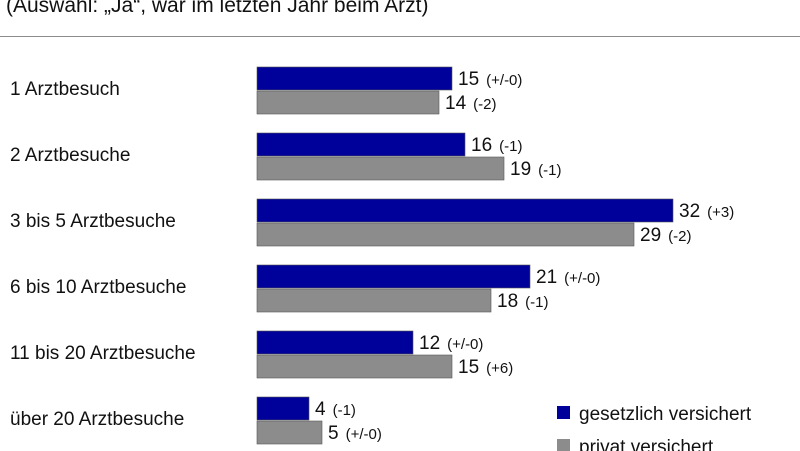 This screenshot has height=451, width=800. What do you see at coordinates (535, 169) in the screenshot?
I see `bar-value-label: 19 (-1)` at bounding box center [535, 169].